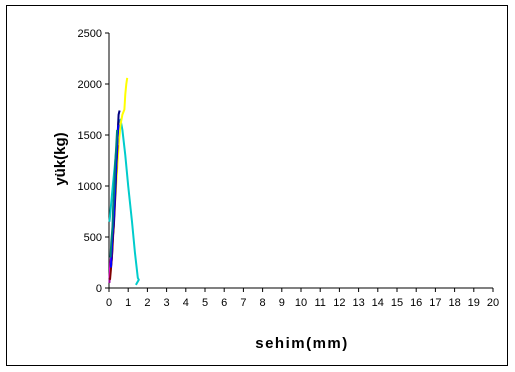 The width and height of the screenshot is (515, 372). What do you see at coordinates (90, 85) in the screenshot?
I see `y-tick-label: 2000` at bounding box center [90, 85].